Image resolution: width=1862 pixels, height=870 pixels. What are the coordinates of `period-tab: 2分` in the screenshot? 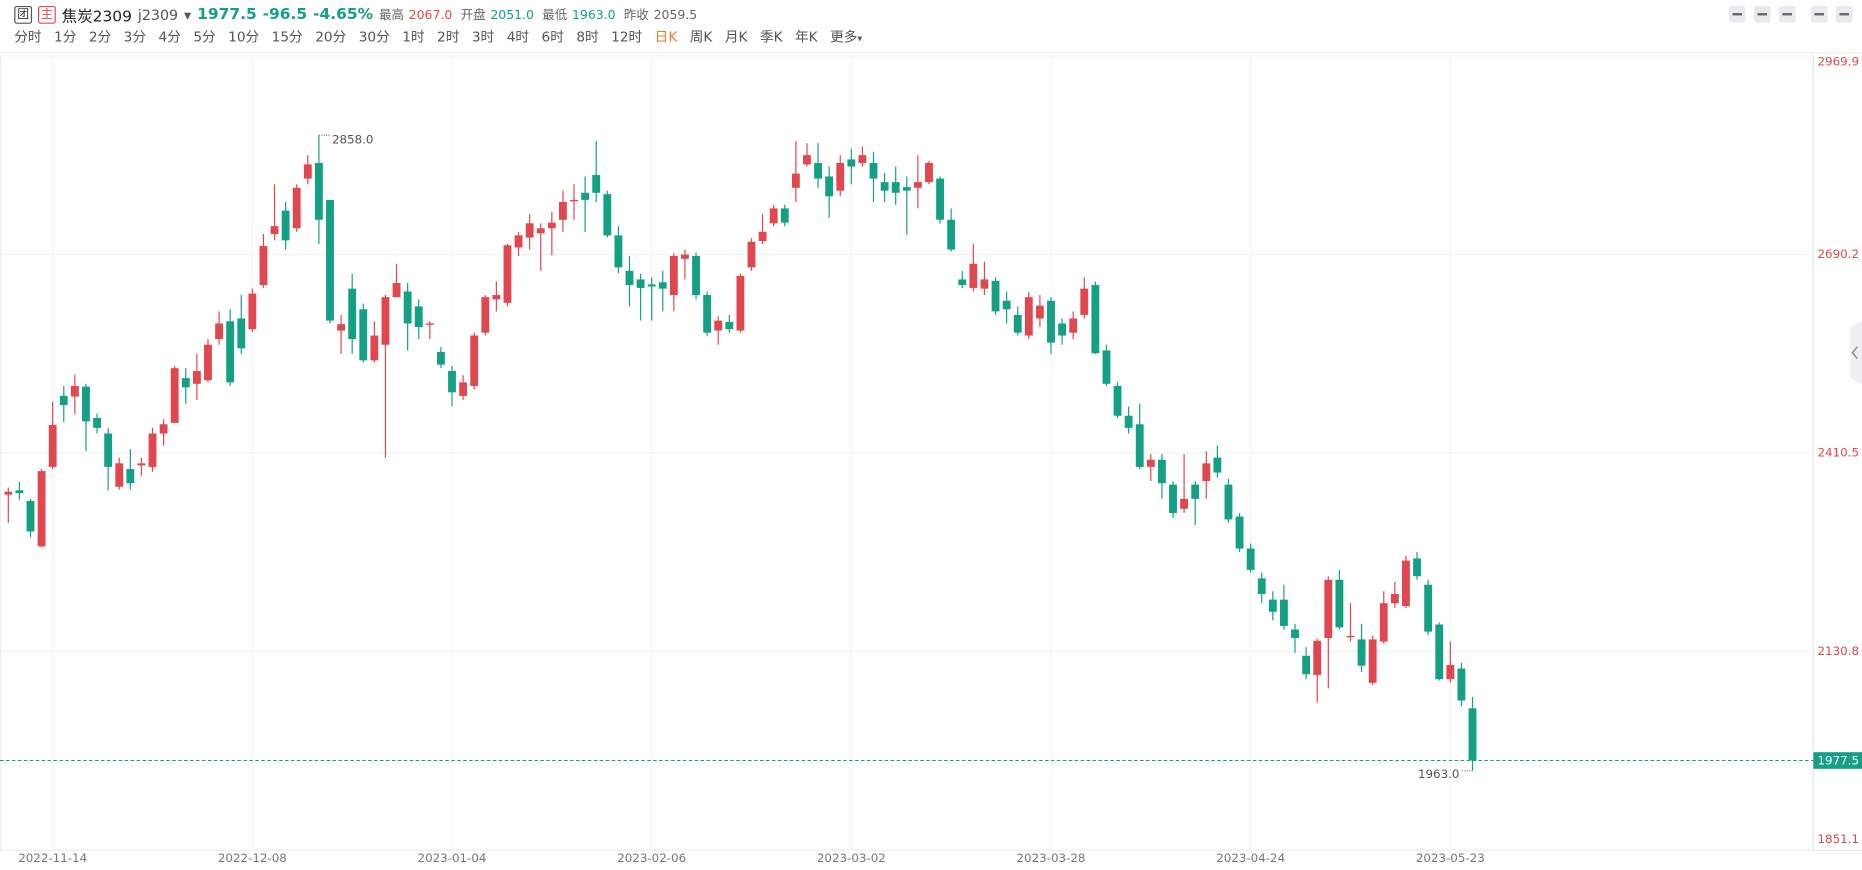 It's located at (100, 37).